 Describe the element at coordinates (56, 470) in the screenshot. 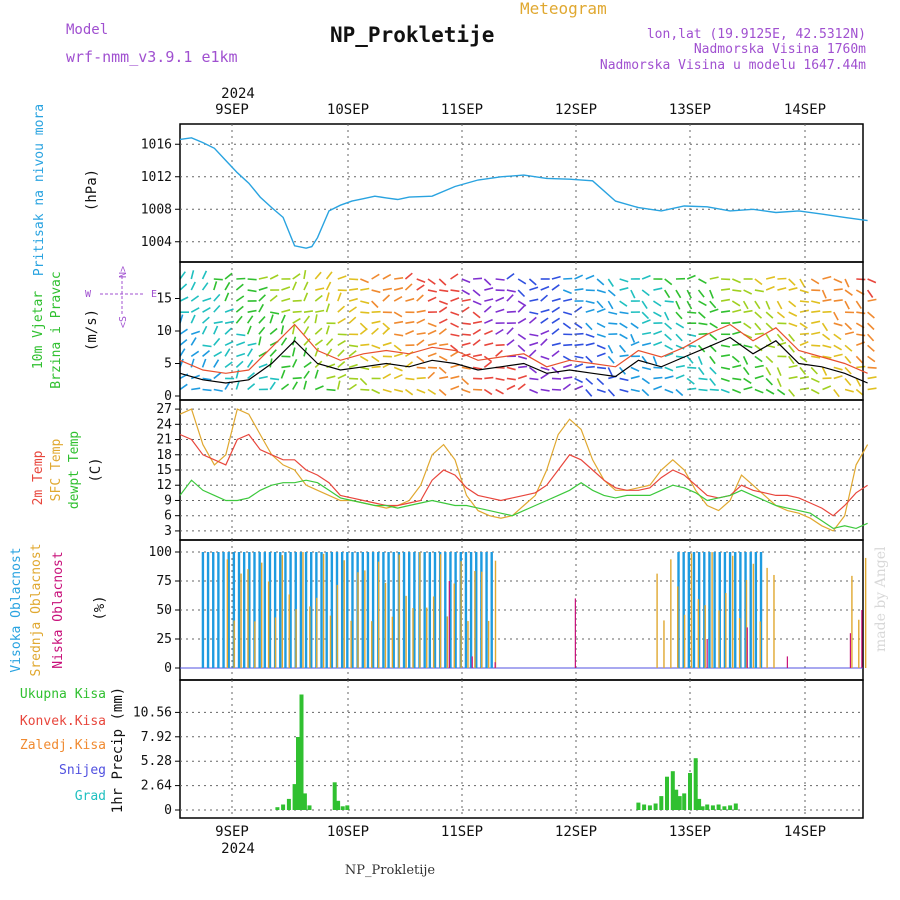

I see `temp-sfc-label: SFC Temp` at that location.